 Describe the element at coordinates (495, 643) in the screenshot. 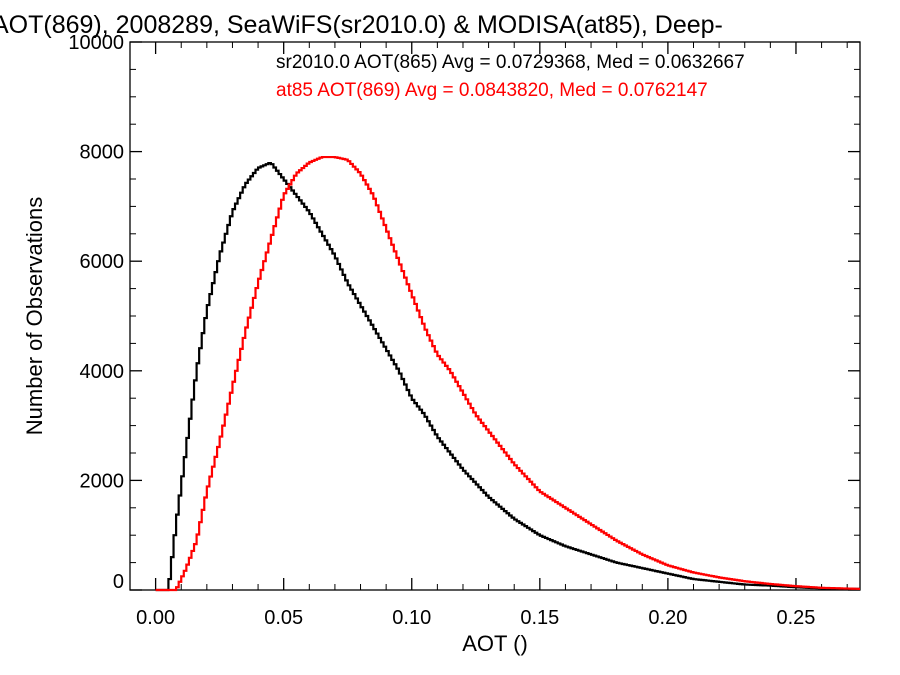

I see `x-axis-title: AOT ()` at that location.